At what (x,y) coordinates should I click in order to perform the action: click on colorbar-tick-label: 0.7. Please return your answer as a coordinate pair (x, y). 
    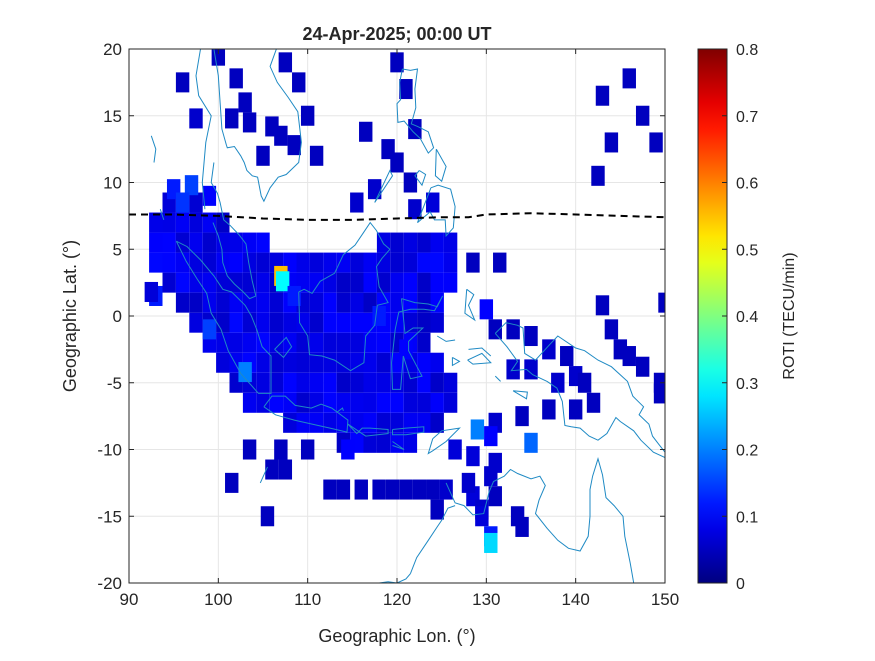
    Looking at the image, I should click on (747, 117).